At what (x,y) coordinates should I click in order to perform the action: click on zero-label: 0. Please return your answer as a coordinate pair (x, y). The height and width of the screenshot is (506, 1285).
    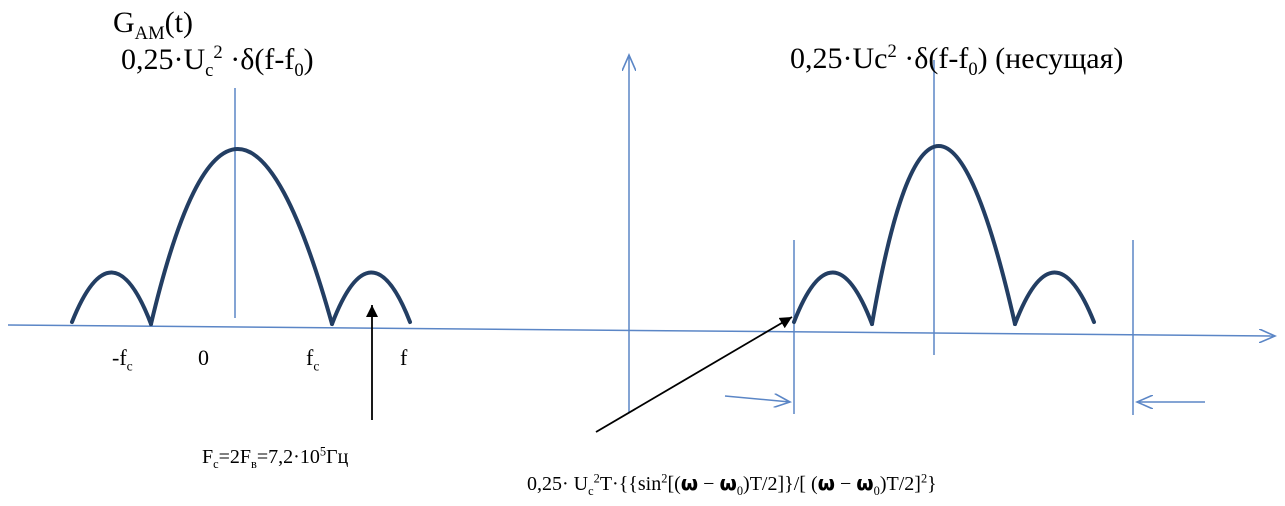
    Looking at the image, I should click on (203, 357).